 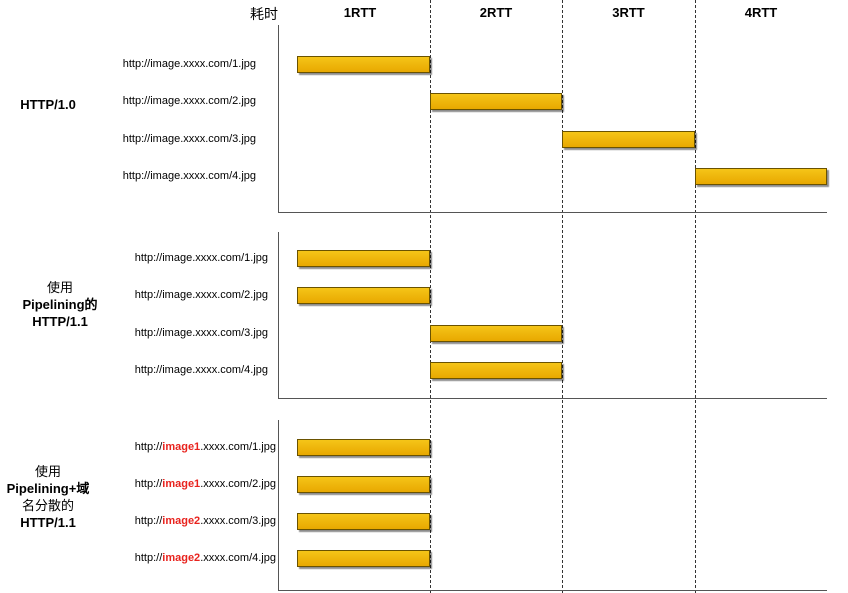 I want to click on column-header: 4RTT, so click(x=761, y=12).